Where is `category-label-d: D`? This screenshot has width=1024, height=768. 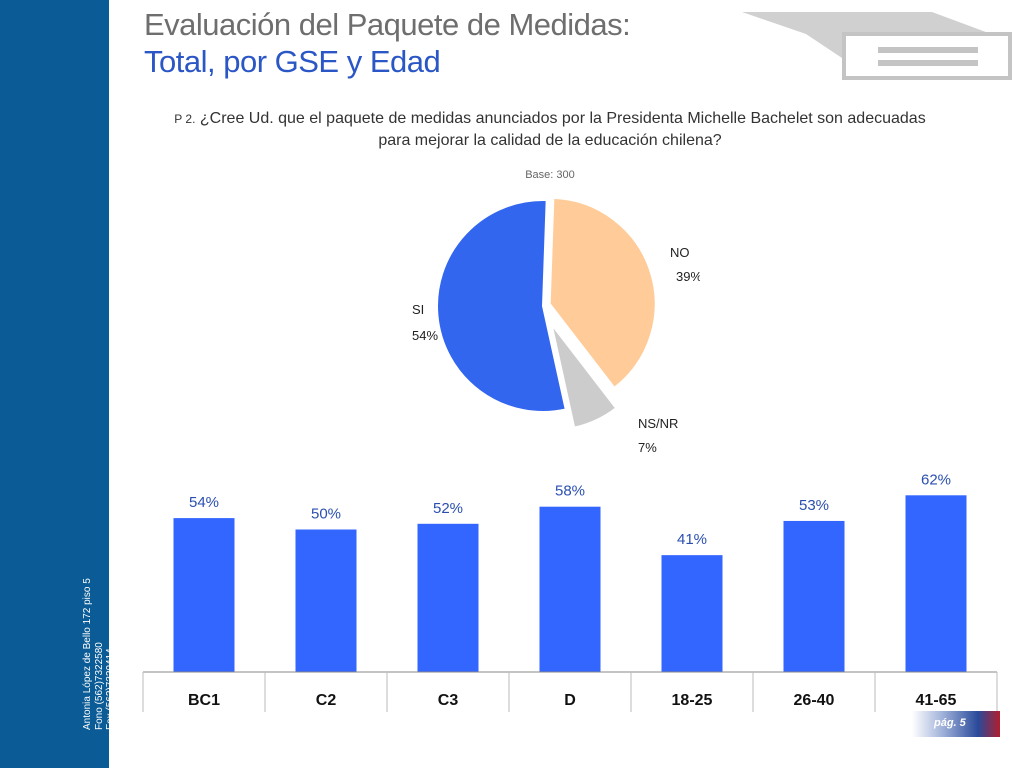 category-label-d: D is located at coordinates (570, 700).